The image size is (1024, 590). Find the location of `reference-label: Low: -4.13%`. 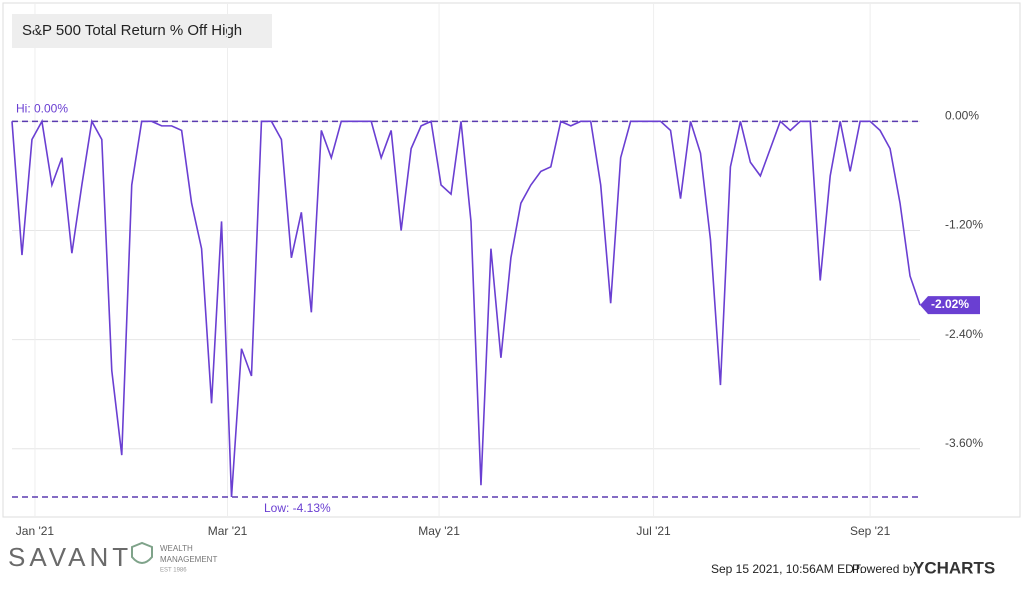

reference-label: Low: -4.13% is located at coordinates (297, 508).